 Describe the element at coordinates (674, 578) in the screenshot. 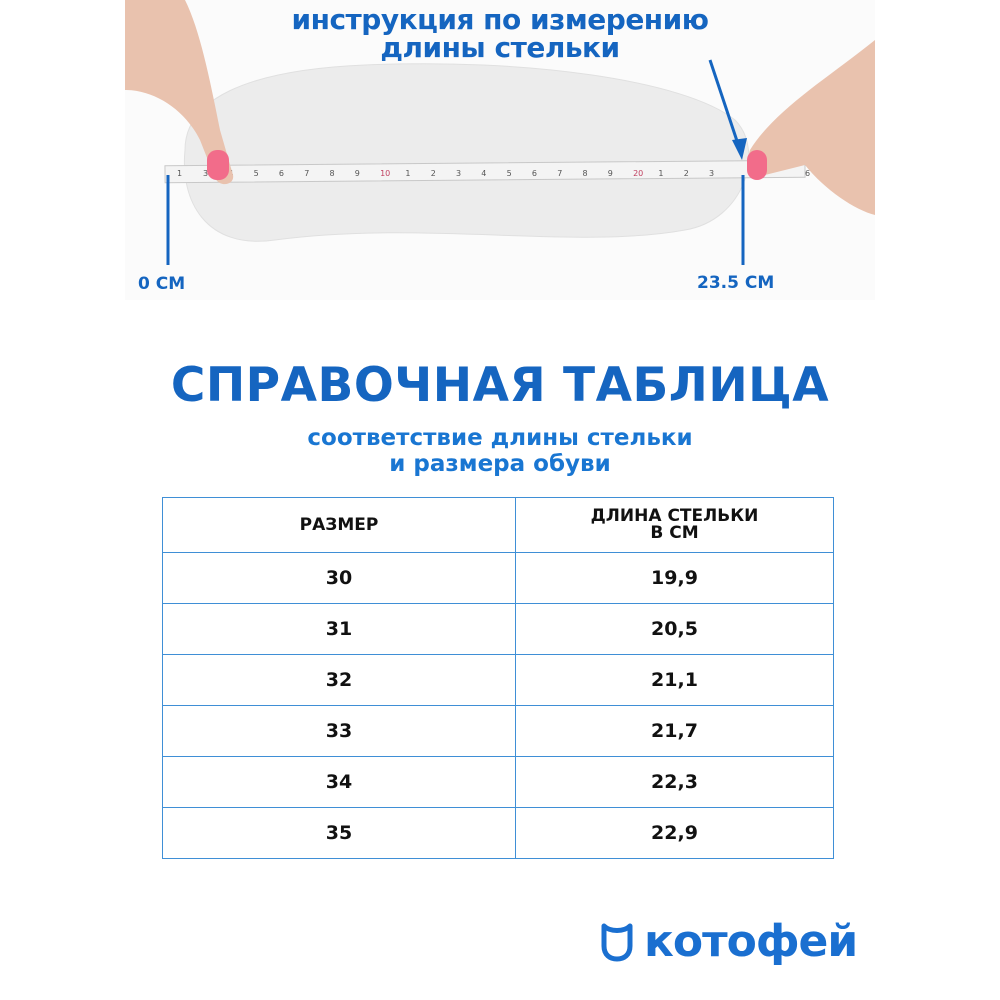

I see `length-cell: 19,9` at that location.